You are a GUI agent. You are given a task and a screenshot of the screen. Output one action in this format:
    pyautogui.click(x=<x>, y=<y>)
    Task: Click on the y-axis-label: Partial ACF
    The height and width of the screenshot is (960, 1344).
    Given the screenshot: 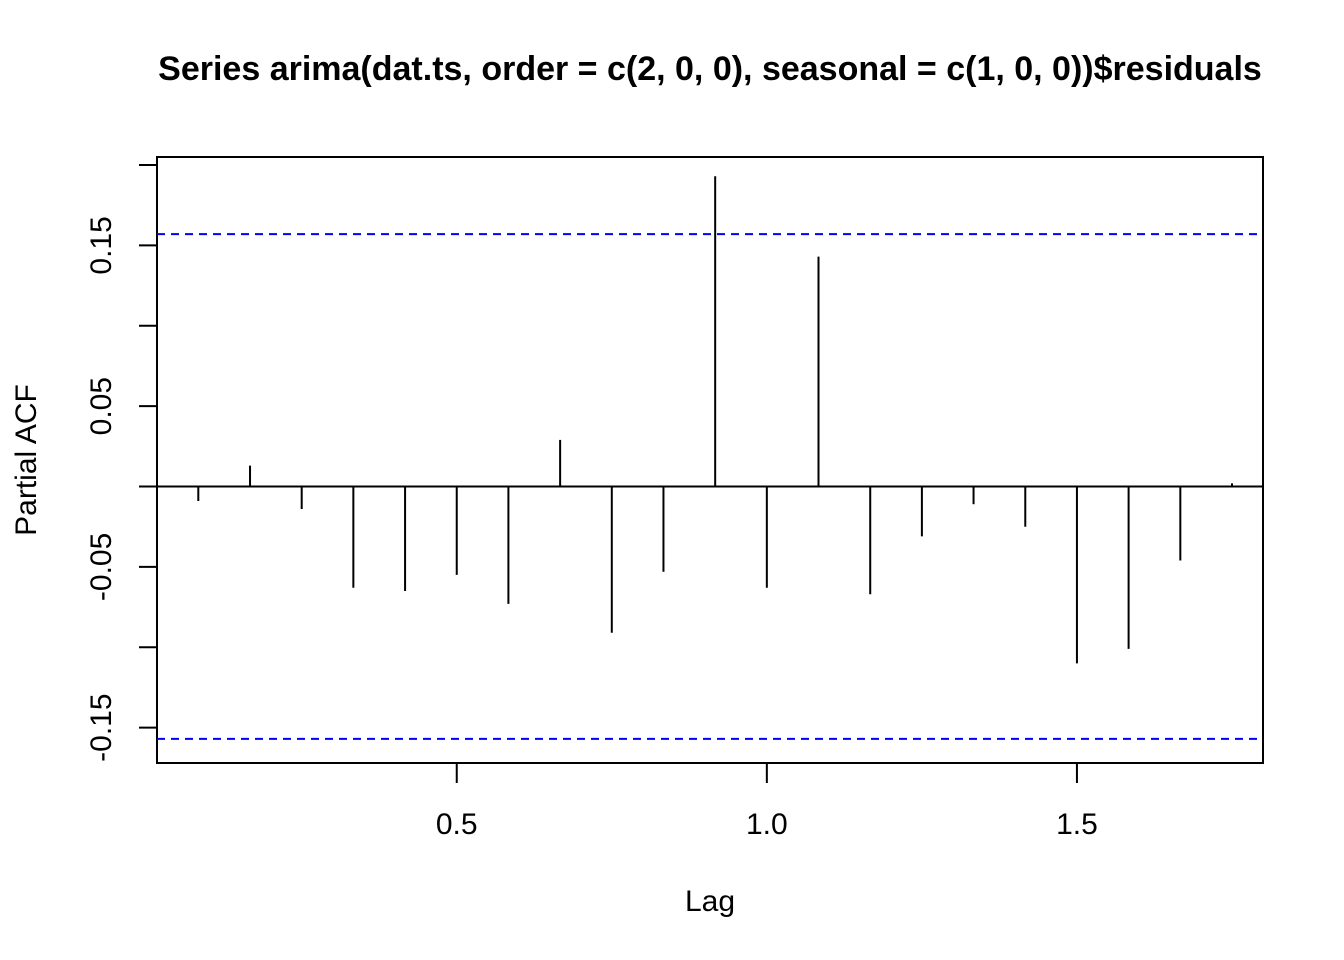 What is the action you would take?
    pyautogui.click(x=26, y=460)
    